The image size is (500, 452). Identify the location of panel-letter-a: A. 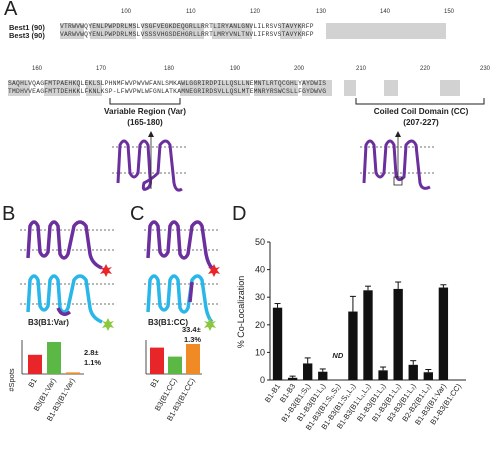
(11, 10).